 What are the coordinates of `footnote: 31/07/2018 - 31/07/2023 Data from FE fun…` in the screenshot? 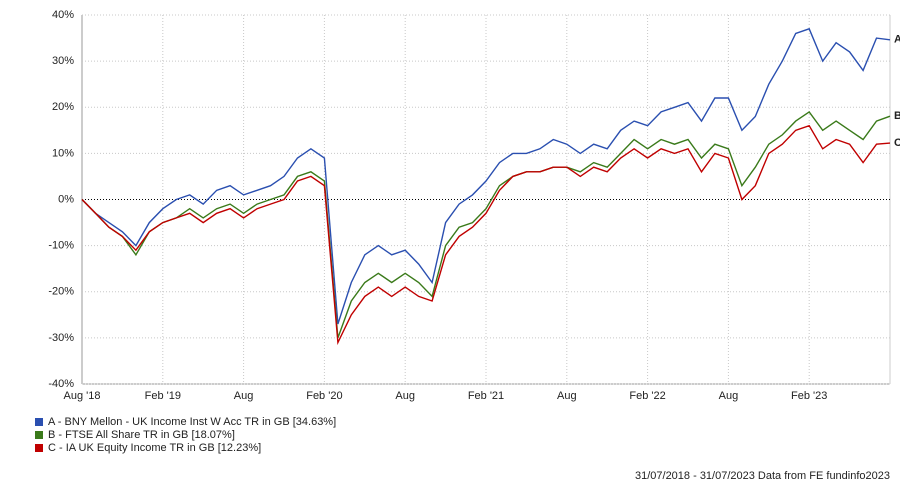 It's located at (762, 476).